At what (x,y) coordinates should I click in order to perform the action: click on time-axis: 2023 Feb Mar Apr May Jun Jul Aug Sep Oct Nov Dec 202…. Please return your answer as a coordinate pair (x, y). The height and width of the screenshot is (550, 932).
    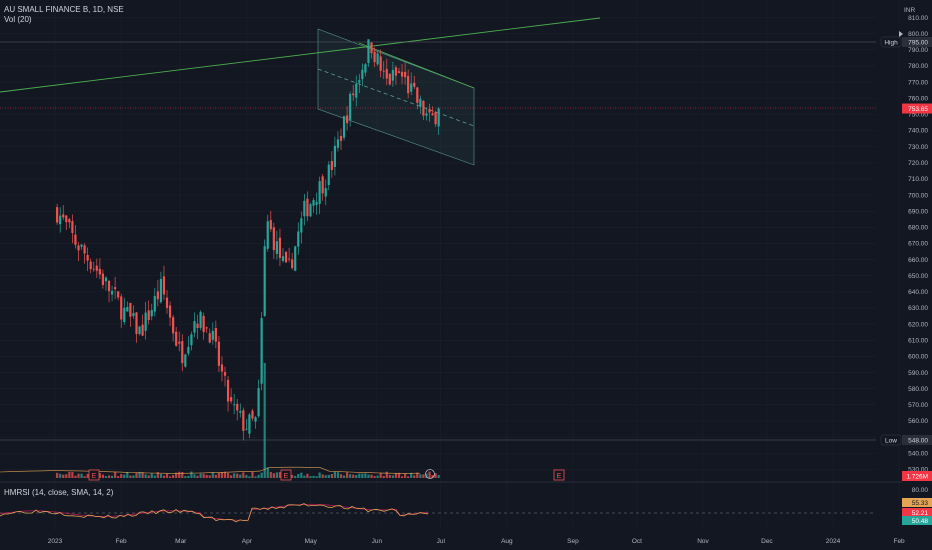
    Looking at the image, I should click on (466, 540).